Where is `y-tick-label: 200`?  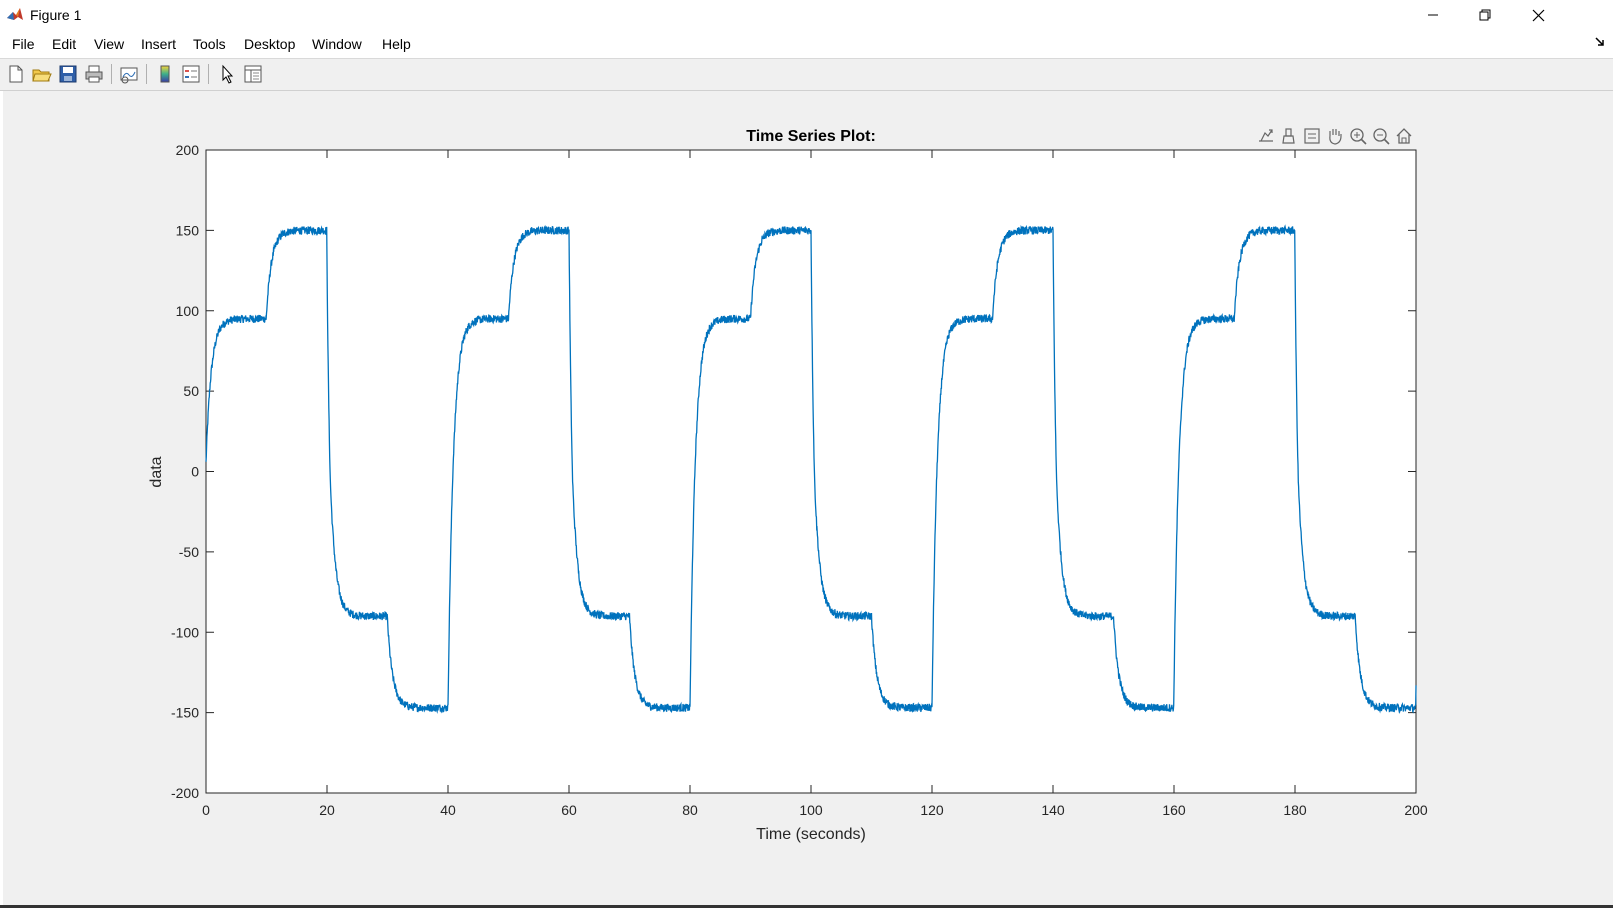
y-tick-label: 200 is located at coordinates (188, 150).